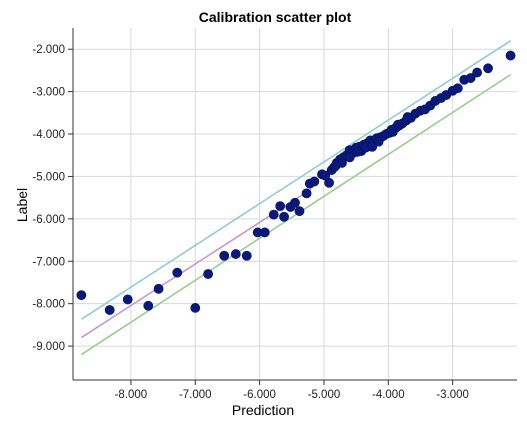 The height and width of the screenshot is (427, 527). What do you see at coordinates (48, 347) in the screenshot?
I see `y-tick-label: -9.000` at bounding box center [48, 347].